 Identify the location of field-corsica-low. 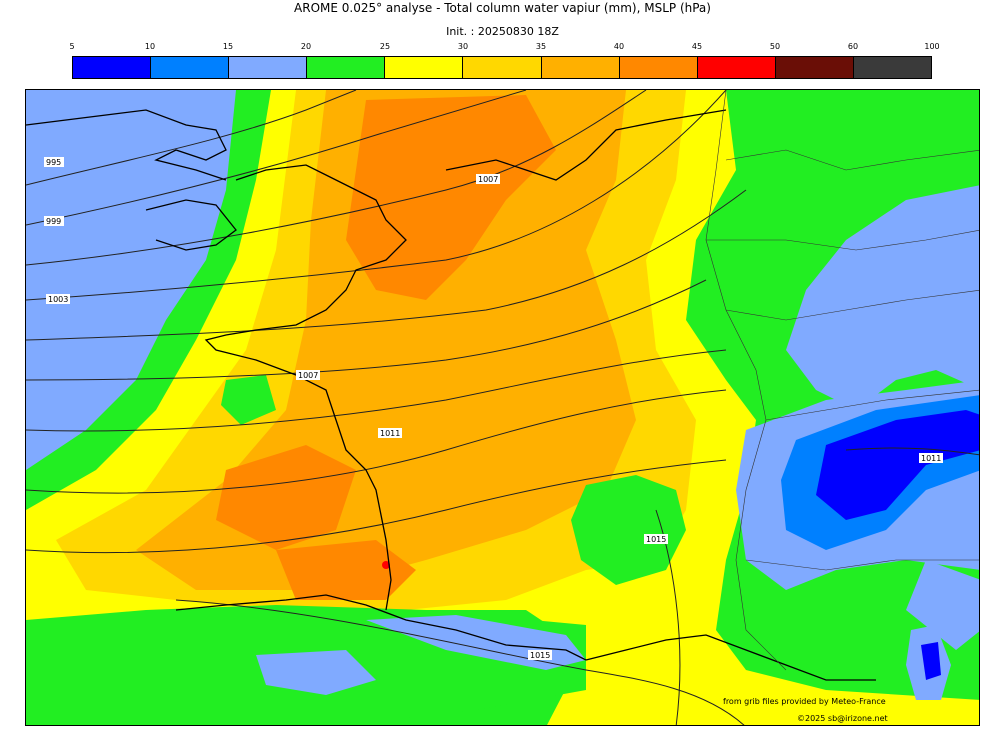
(931, 661).